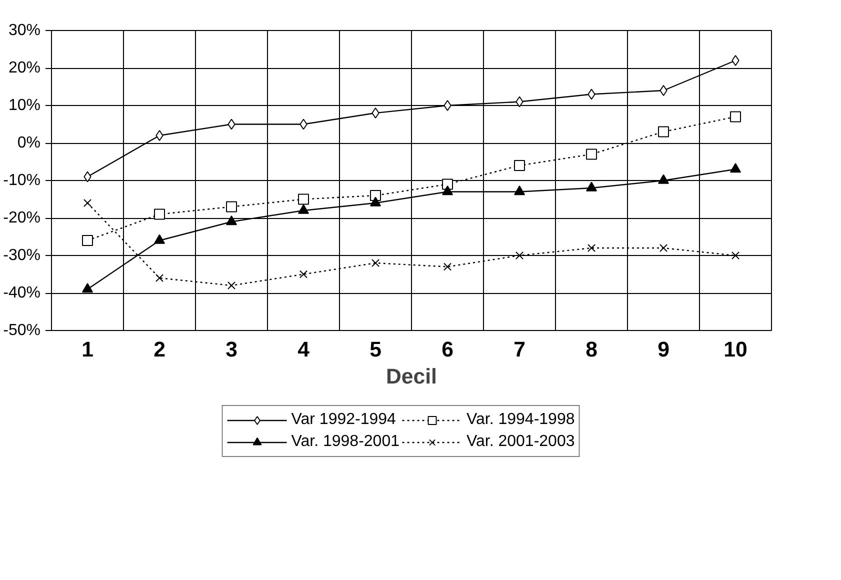 This screenshot has height=580, width=841. I want to click on x-axis-title: Decil, so click(411, 376).